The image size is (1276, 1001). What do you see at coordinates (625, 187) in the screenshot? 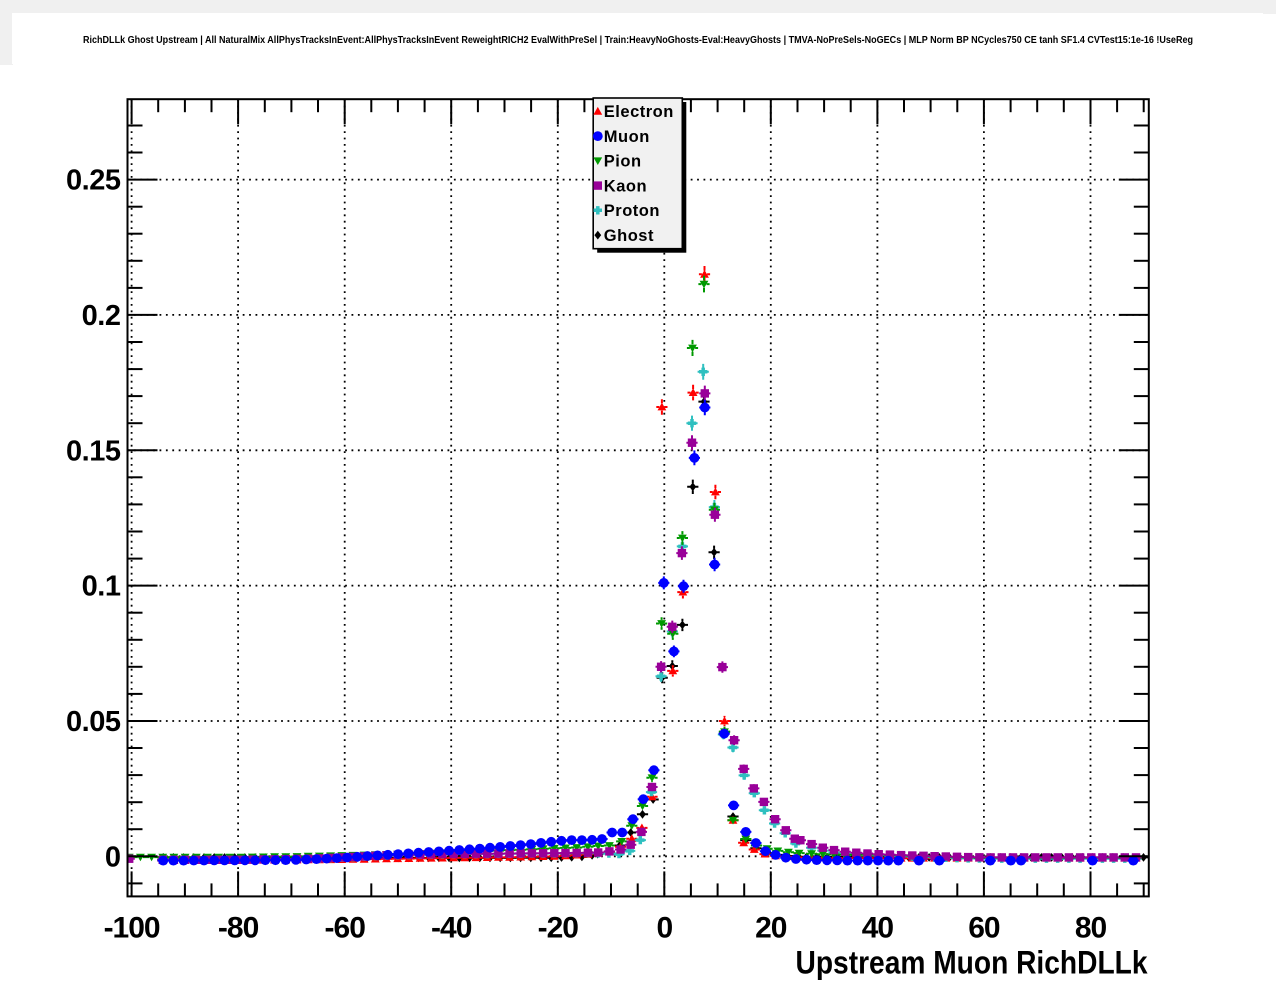
I see `svg-text: Kaon` at bounding box center [625, 187].